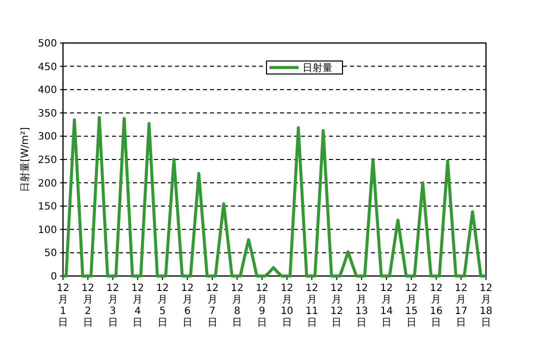 This screenshot has width=546, height=341. Describe the element at coordinates (237, 305) in the screenshot. I see `x-tick-label: 12月8日` at that location.